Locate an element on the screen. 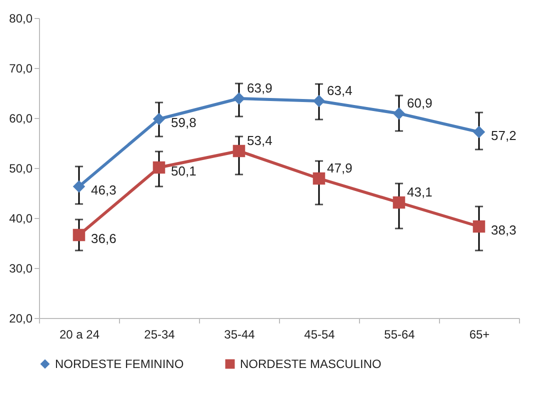 This screenshot has width=552, height=406. x-tick-label: 25-34 is located at coordinates (160, 335).